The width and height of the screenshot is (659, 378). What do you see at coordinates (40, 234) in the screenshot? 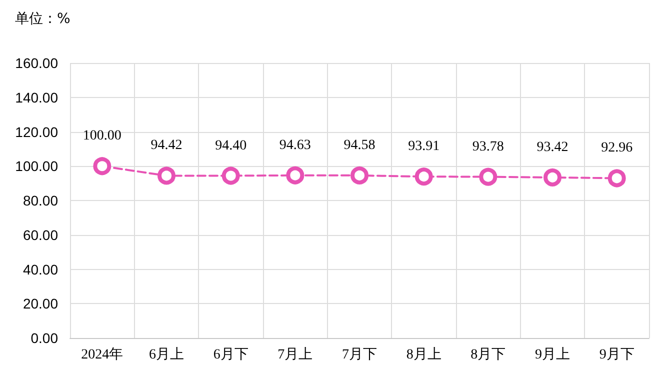
I see `y-tick-label: 60.00` at bounding box center [40, 234].